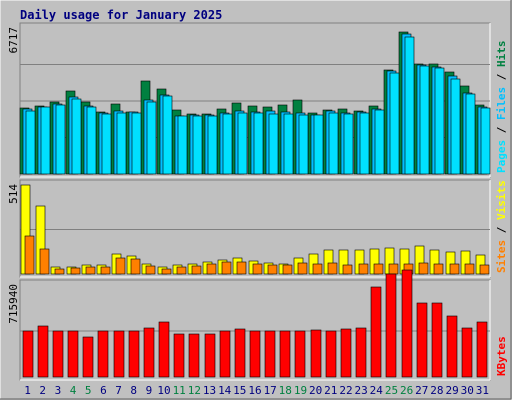 This screenshot has width=512, height=400. I want to click on x-tick-label: 3, so click(58, 390).